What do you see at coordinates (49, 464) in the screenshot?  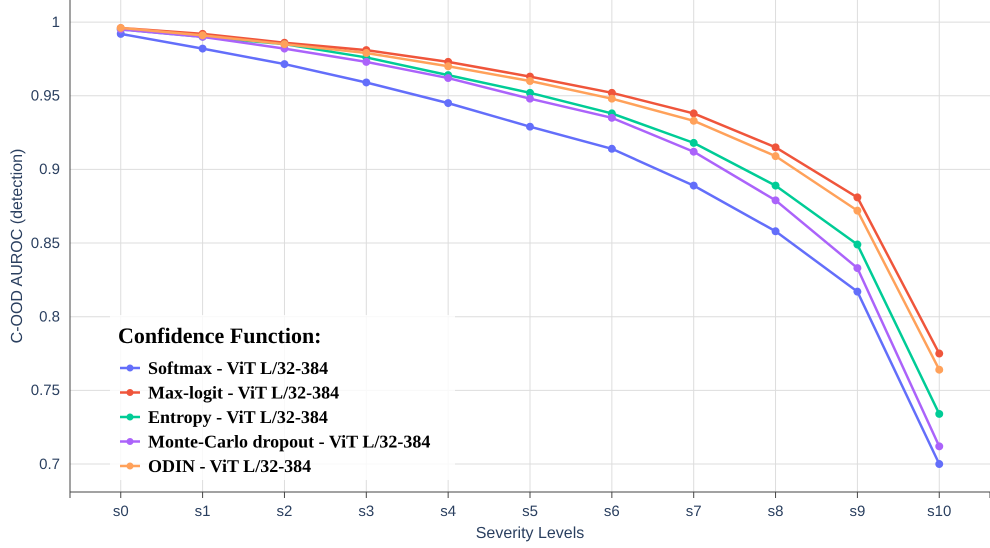 I see `y-tick-label: 0.7` at bounding box center [49, 464].